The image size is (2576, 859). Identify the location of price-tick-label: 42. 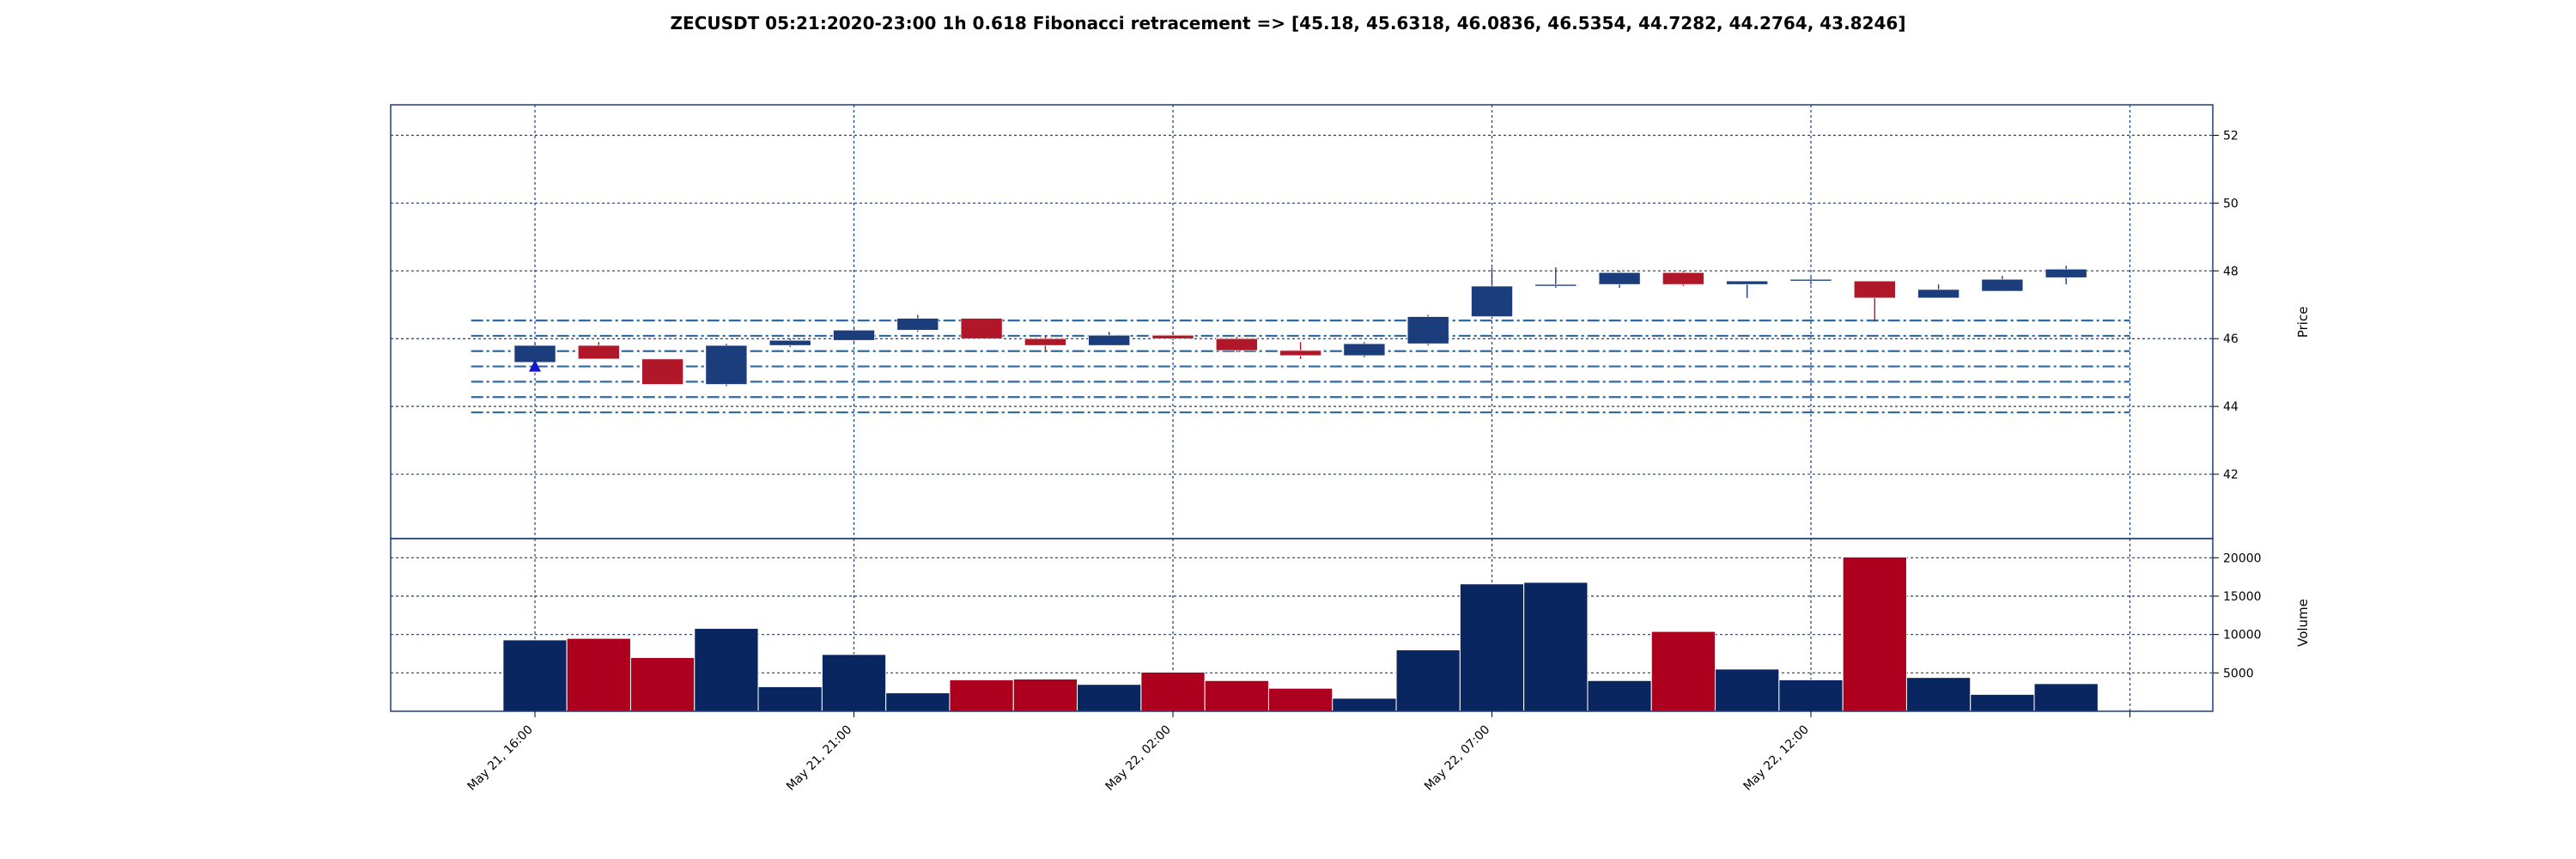
(2231, 475).